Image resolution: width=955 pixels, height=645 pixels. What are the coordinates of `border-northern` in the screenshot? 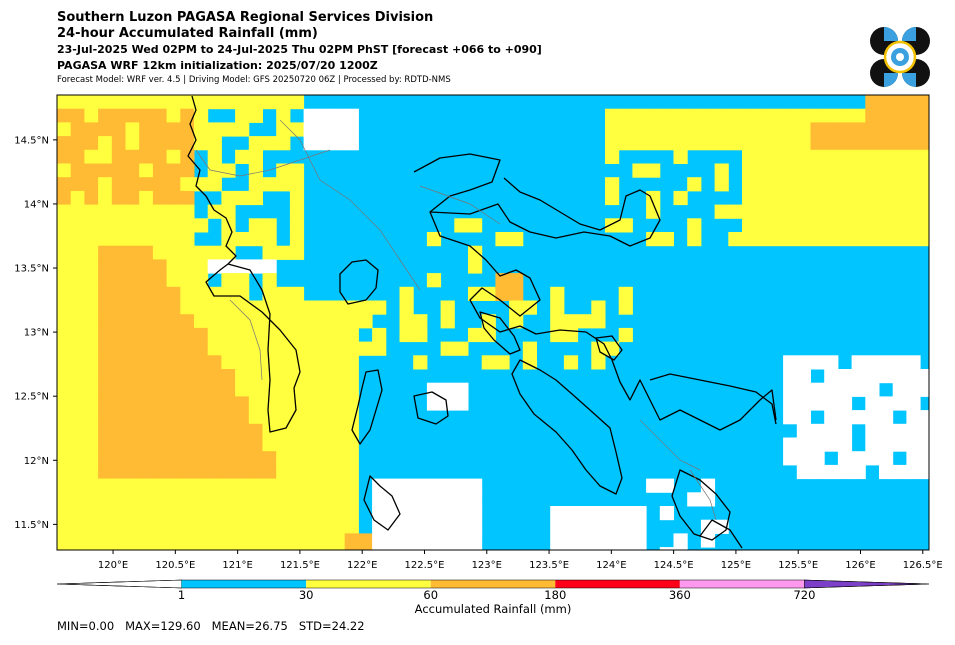 It's located at (460, 205).